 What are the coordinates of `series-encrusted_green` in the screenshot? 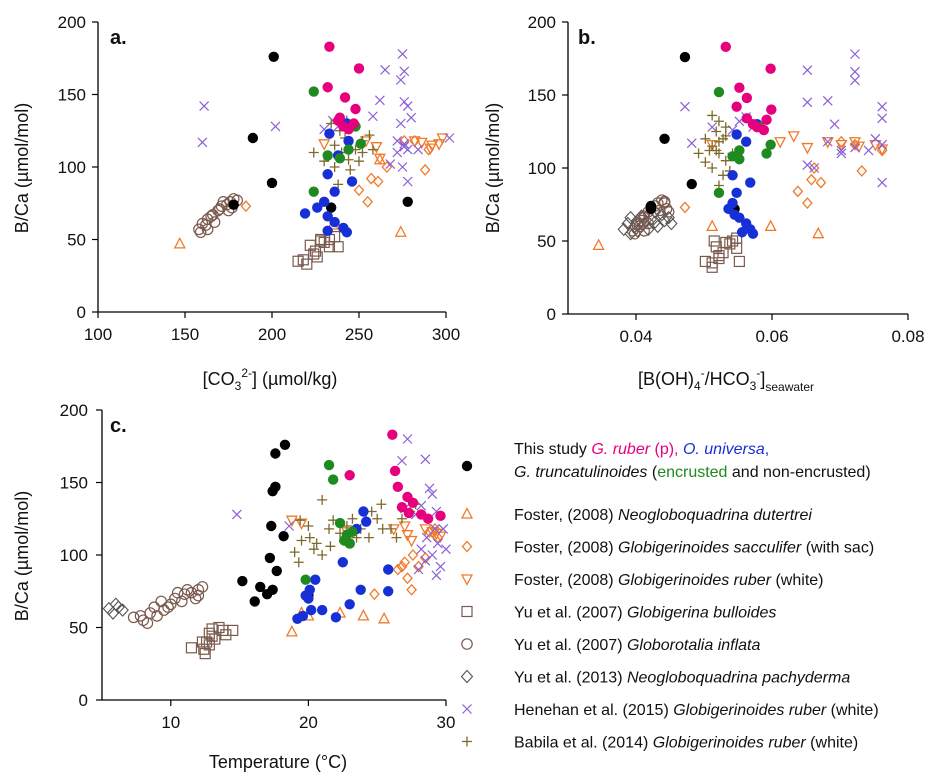 It's located at (337, 141).